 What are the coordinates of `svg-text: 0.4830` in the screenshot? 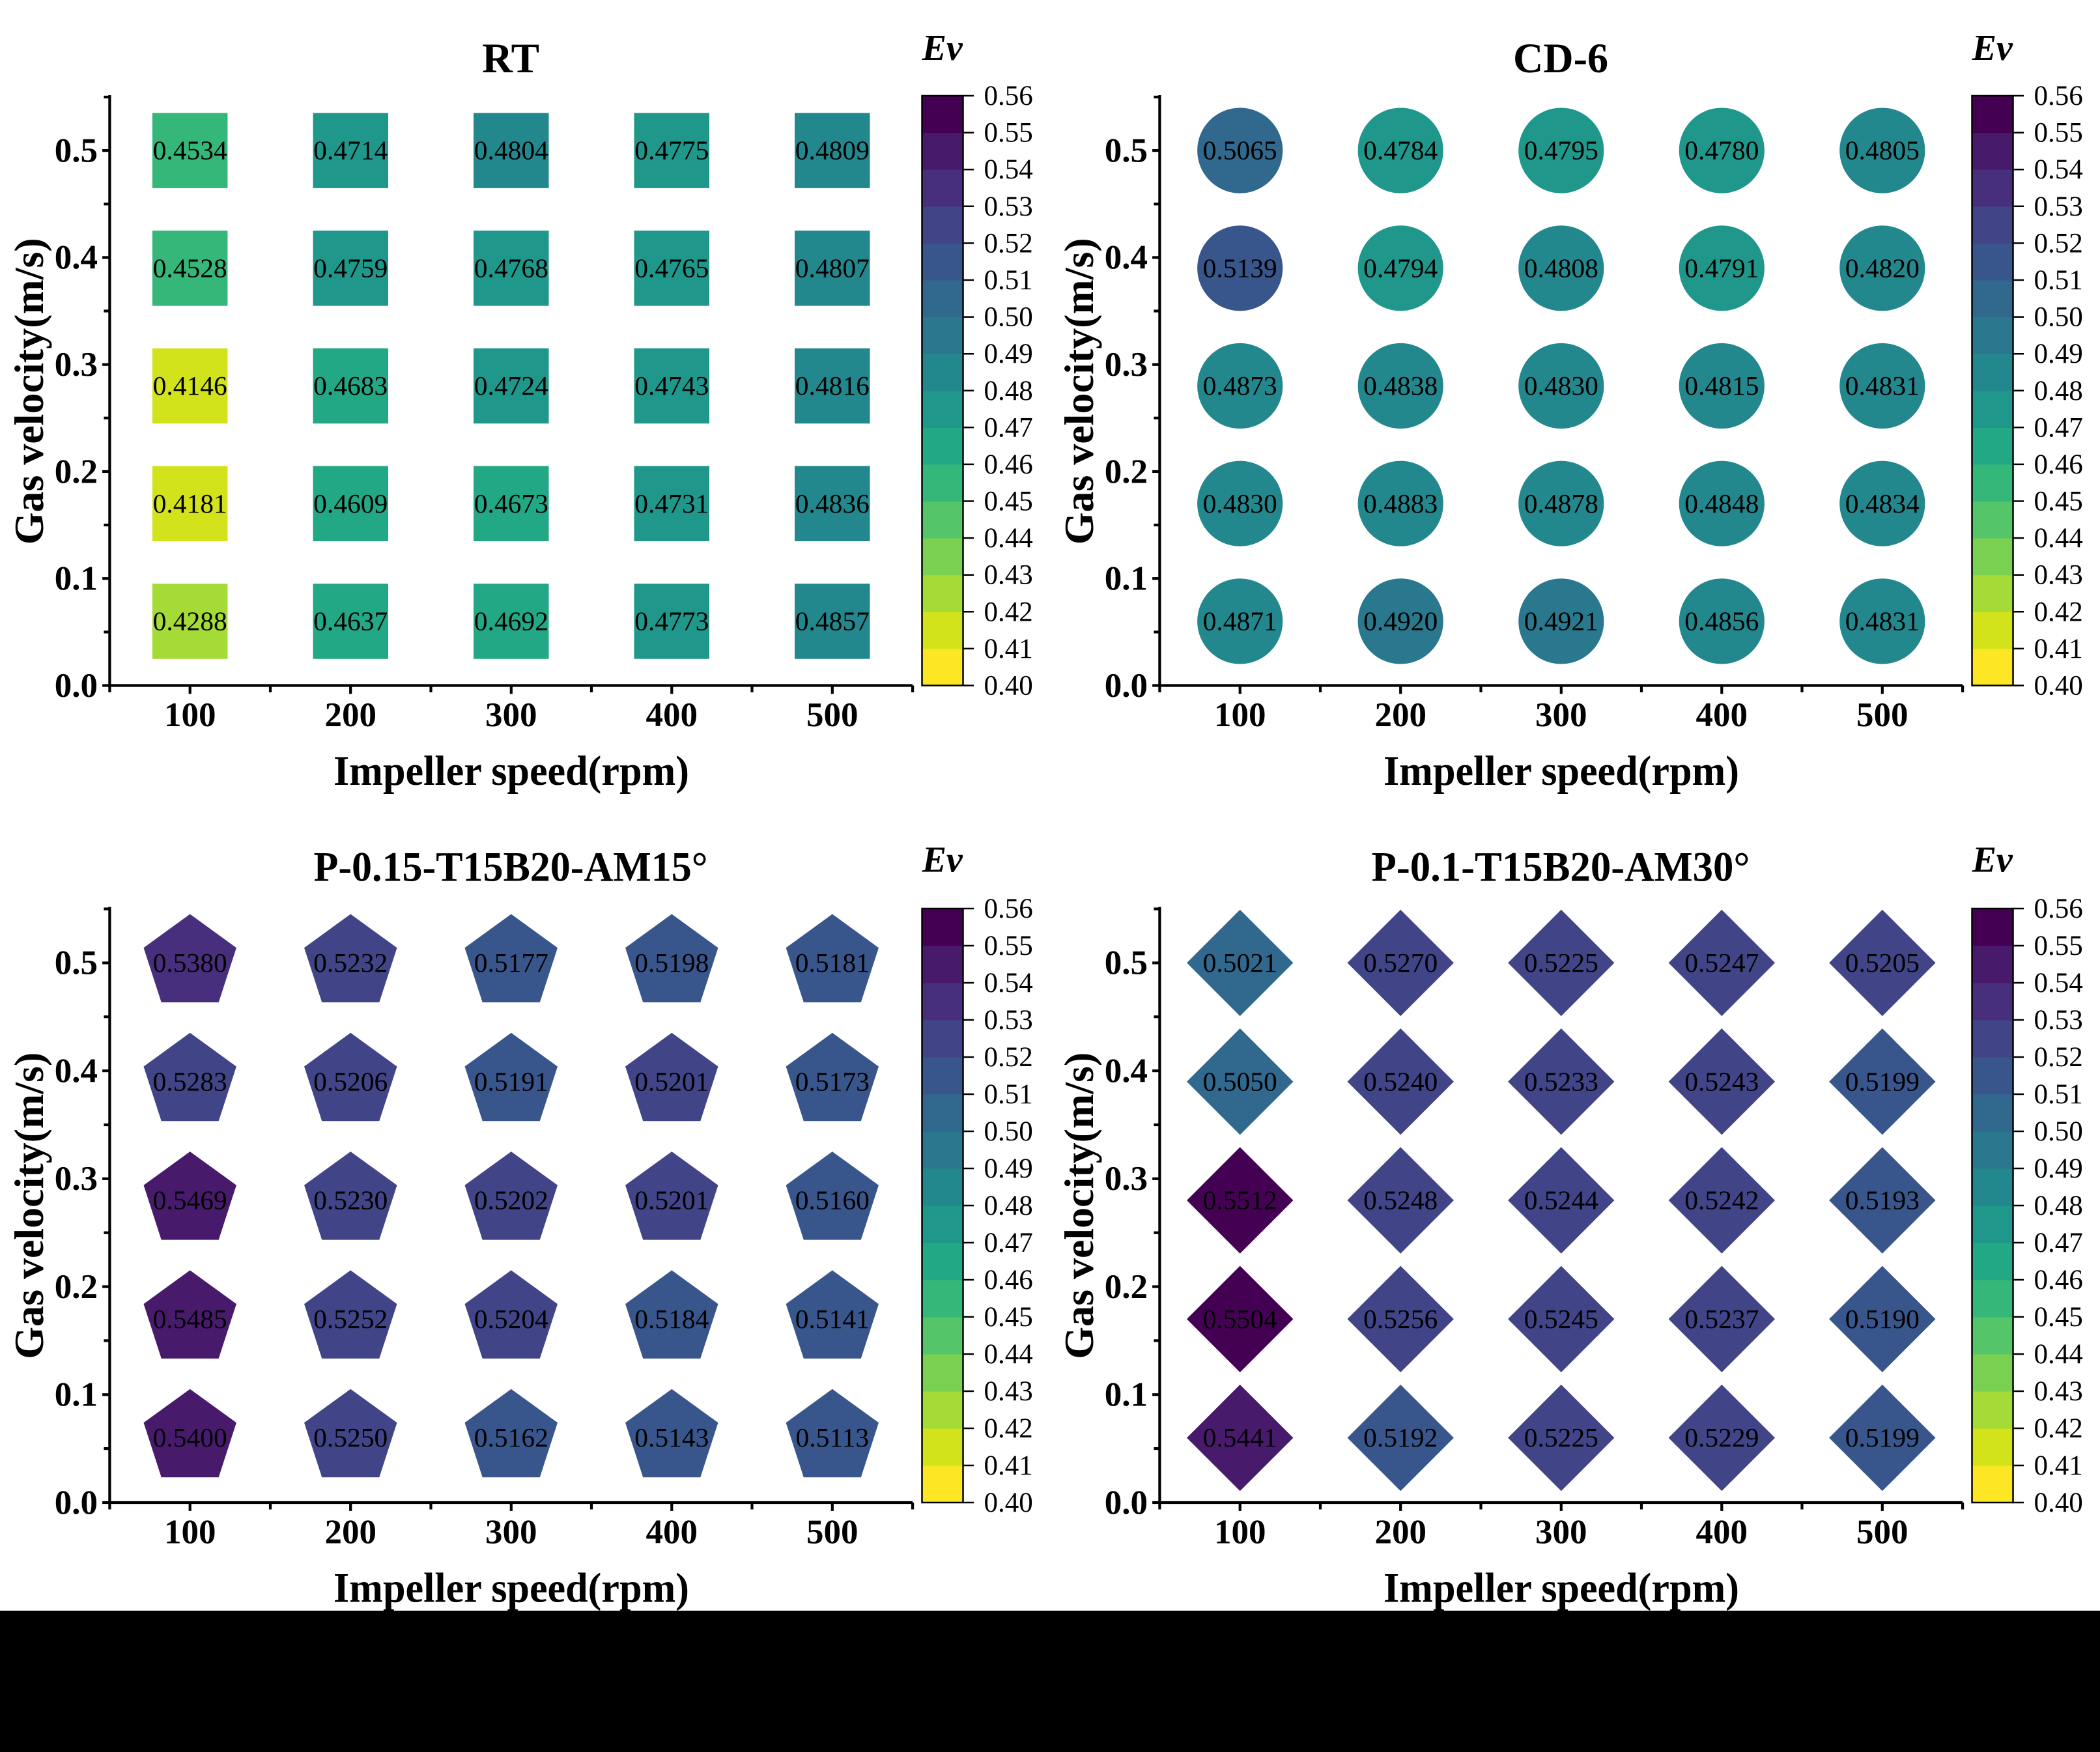 It's located at (1561, 386).